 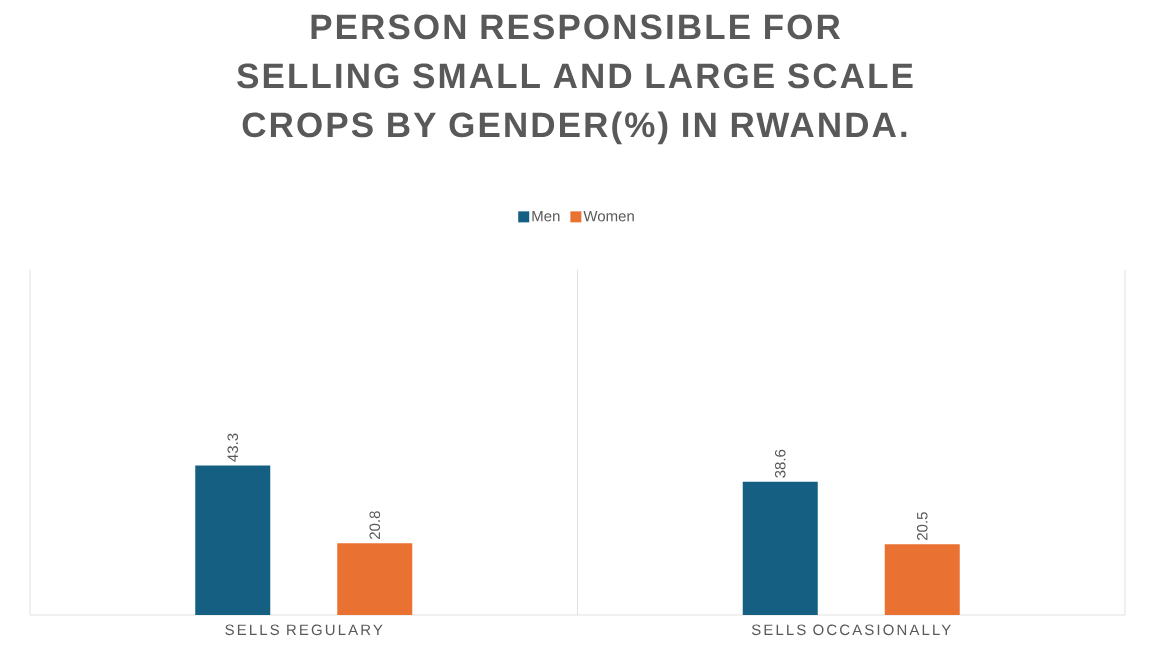 What do you see at coordinates (575, 79) in the screenshot?
I see `chart-title: PERSON RESPONSIBLE FOR SELLING SMALL AND LARGE SCALE CROPS BY GENDER(%) IN RWANDA.` at bounding box center [575, 79].